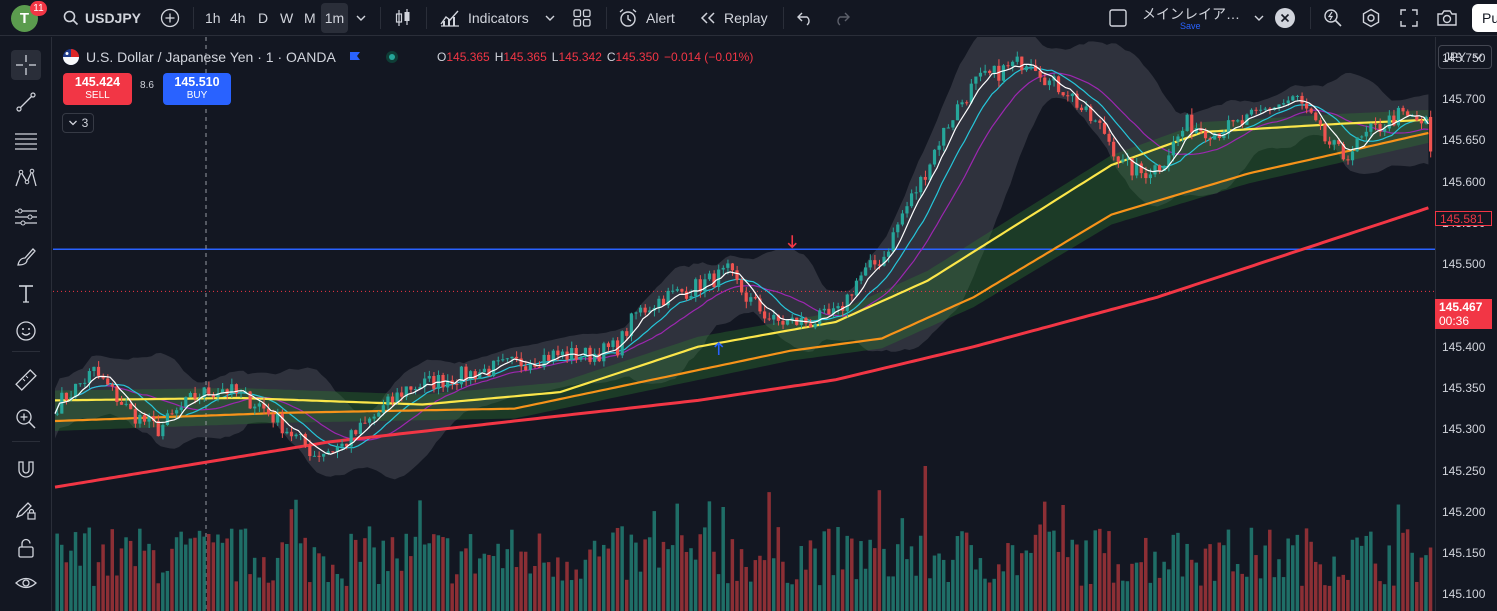 Image resolution: width=1497 pixels, height=611 pixels. Describe the element at coordinates (97, 89) in the screenshot. I see `sell-button: 145.424 SELL` at that location.